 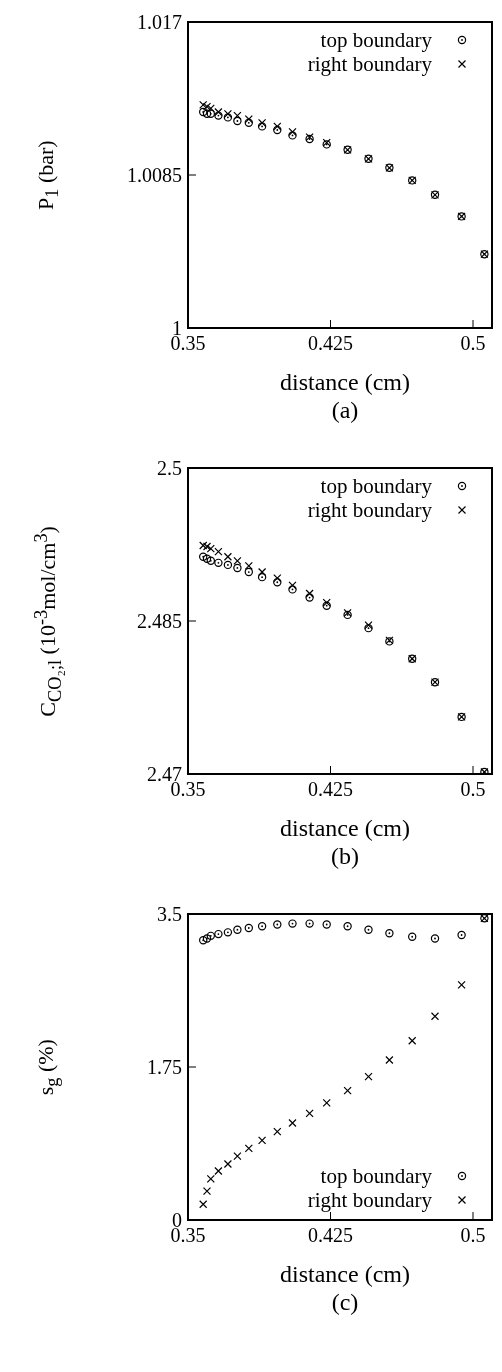 What do you see at coordinates (169, 914) in the screenshot?
I see `y-tick-label: 3.5` at bounding box center [169, 914].